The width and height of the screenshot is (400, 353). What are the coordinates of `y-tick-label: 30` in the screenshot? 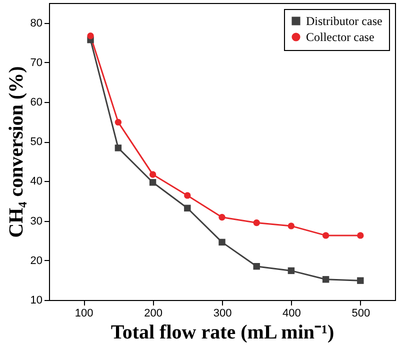 It's located at (36, 221).